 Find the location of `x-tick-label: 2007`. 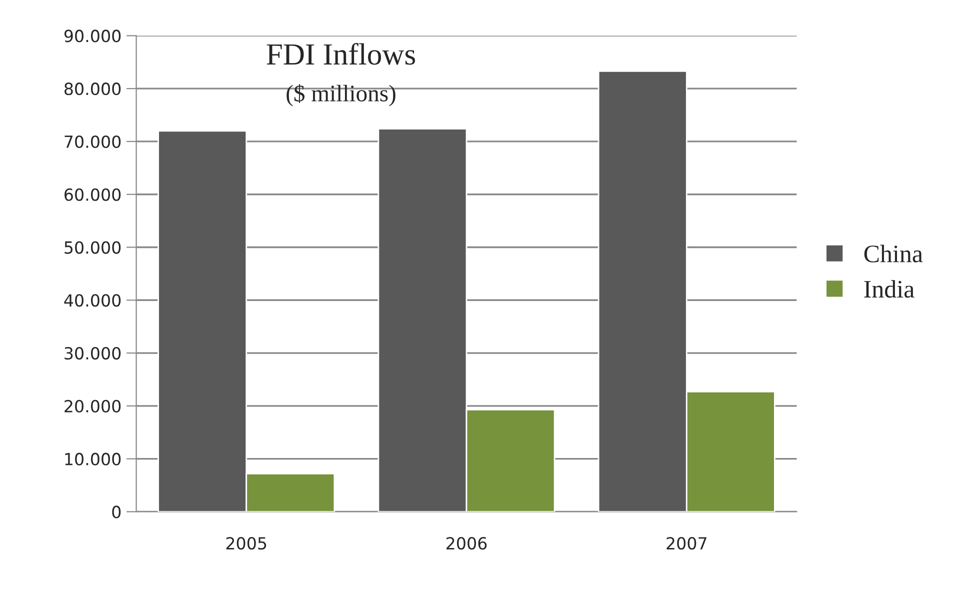

x-tick-label: 2007 is located at coordinates (686, 543).